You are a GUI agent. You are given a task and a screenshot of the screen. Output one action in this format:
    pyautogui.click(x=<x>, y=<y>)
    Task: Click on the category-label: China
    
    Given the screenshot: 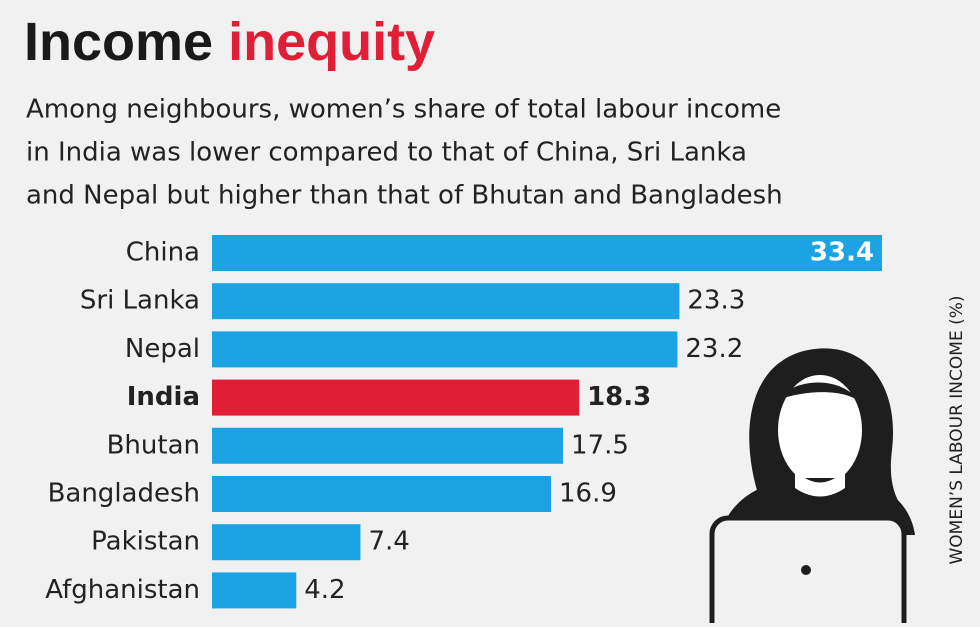 What is the action you would take?
    pyautogui.click(x=163, y=253)
    